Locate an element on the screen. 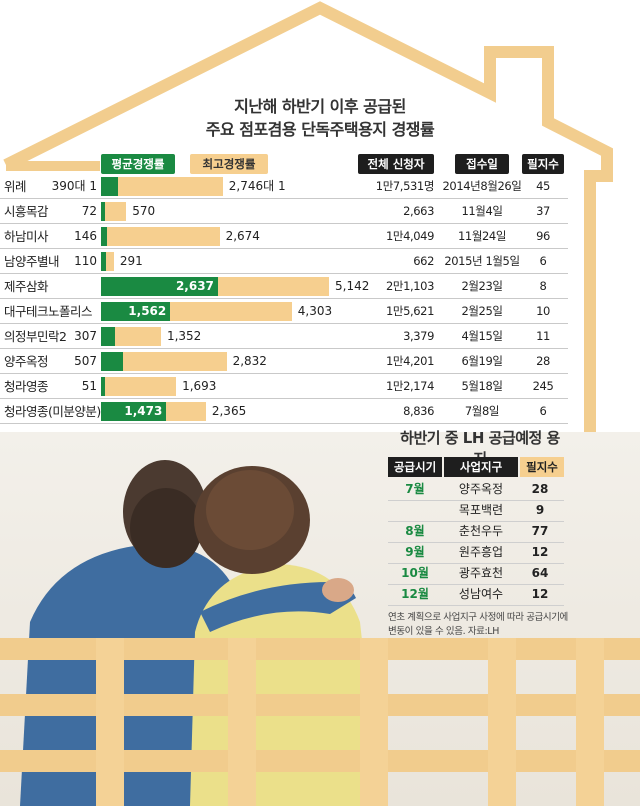 Image resolution: width=640 pixels, height=806 pixels. lh-count: 28 is located at coordinates (540, 489).